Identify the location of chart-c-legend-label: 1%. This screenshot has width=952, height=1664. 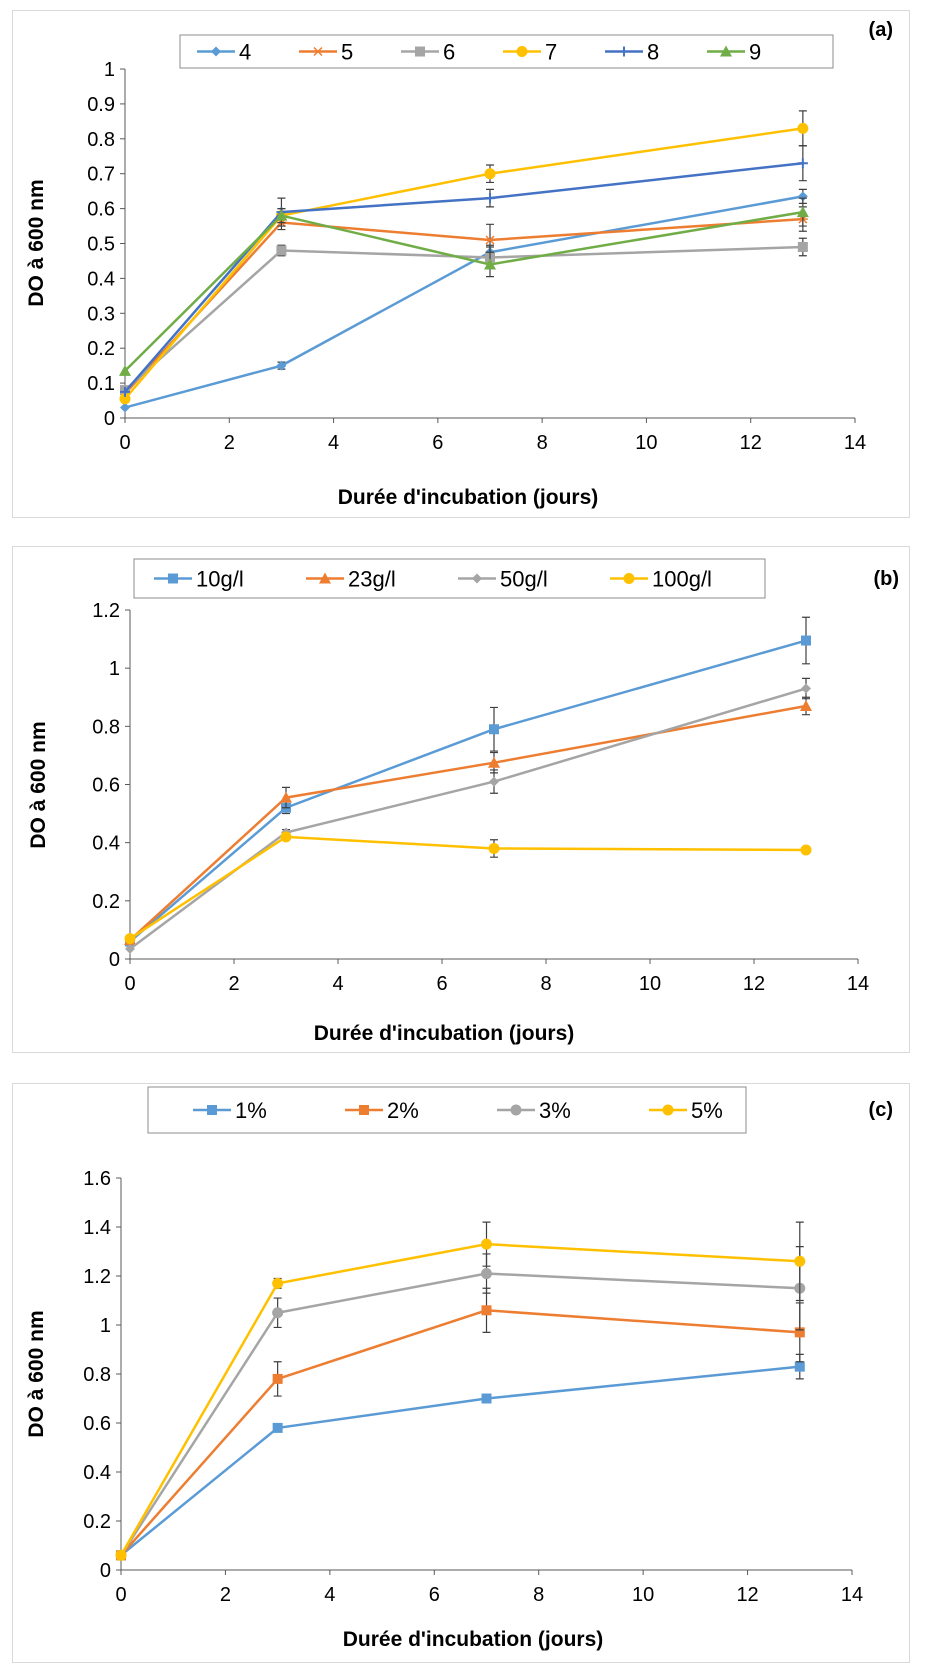
(251, 1110).